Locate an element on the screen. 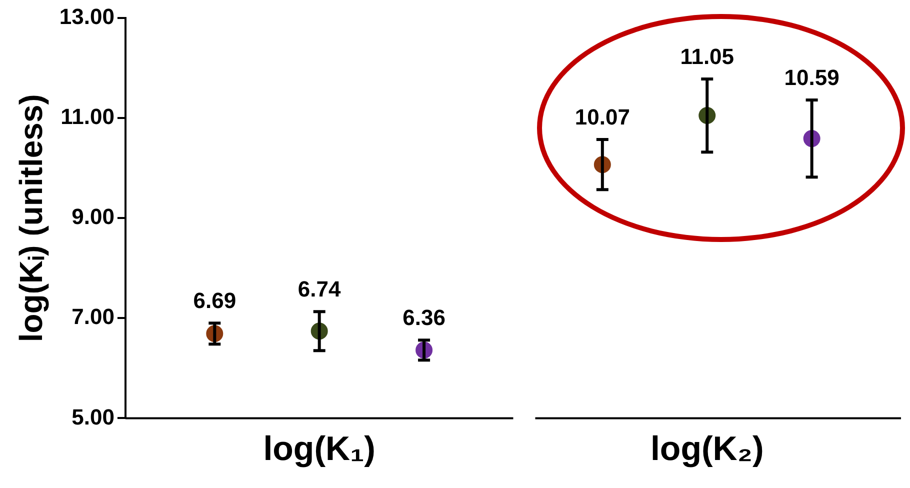 The width and height of the screenshot is (910, 488). data-label: 6.74 is located at coordinates (320, 289).